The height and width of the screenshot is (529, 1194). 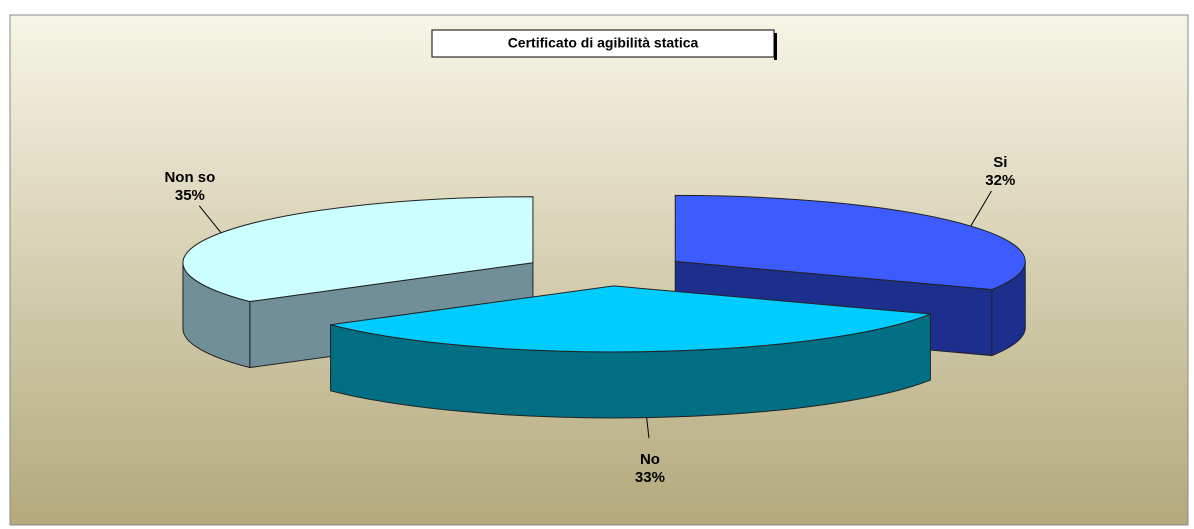 I want to click on slice-label: No, so click(x=650, y=459).